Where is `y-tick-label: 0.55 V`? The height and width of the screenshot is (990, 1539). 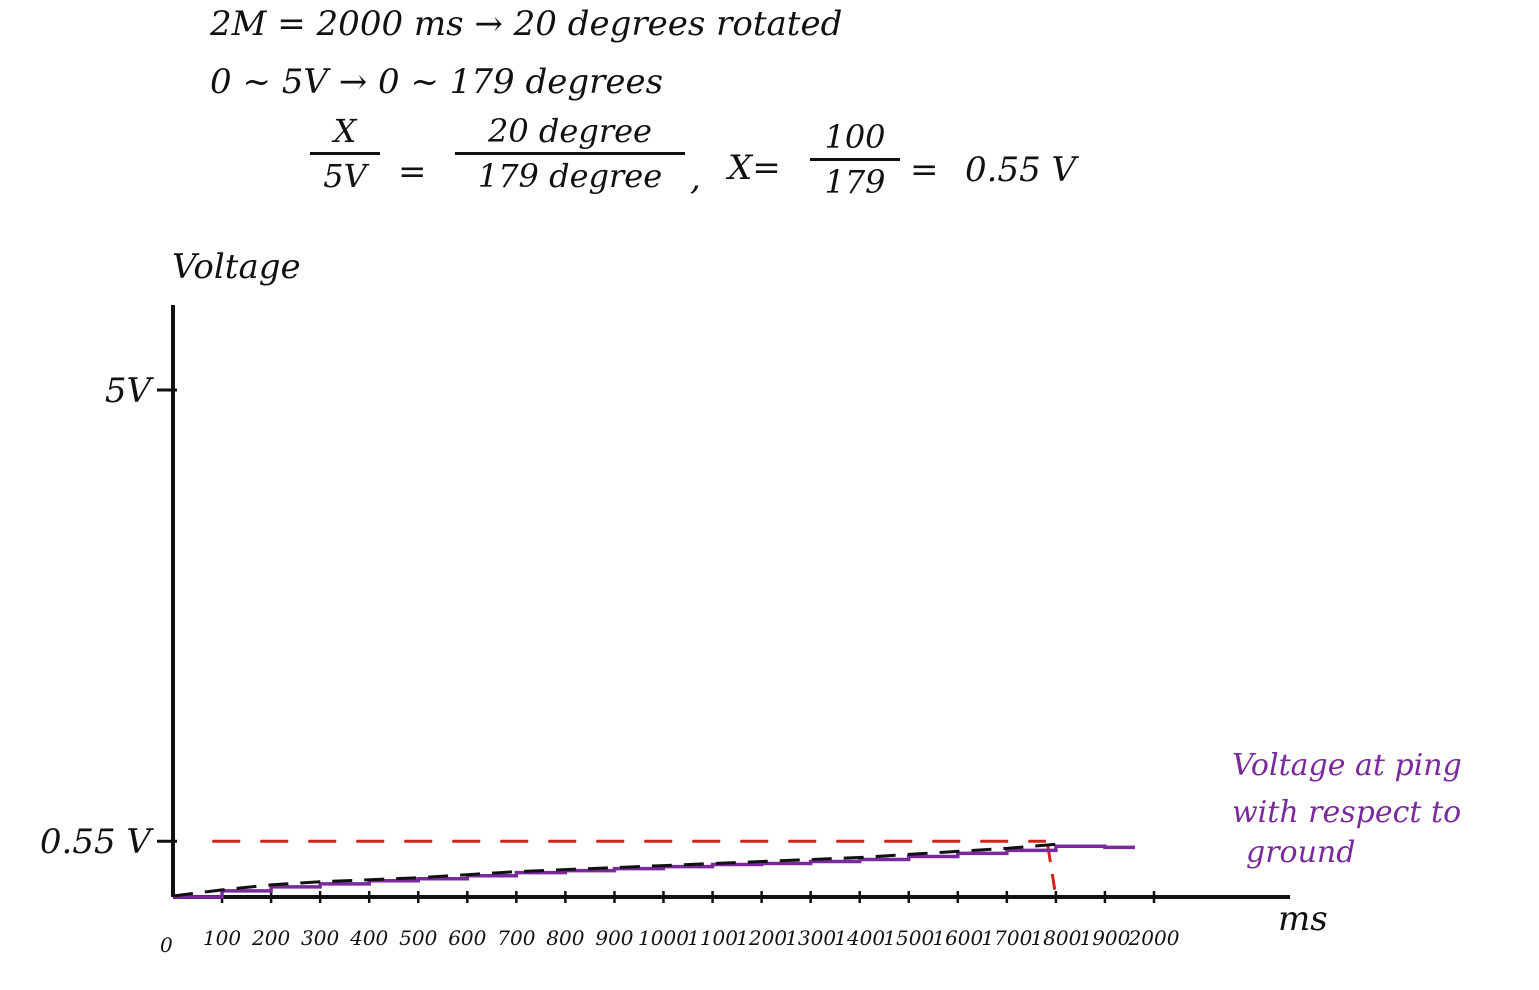 y-tick-label: 0.55 V is located at coordinates (97, 842).